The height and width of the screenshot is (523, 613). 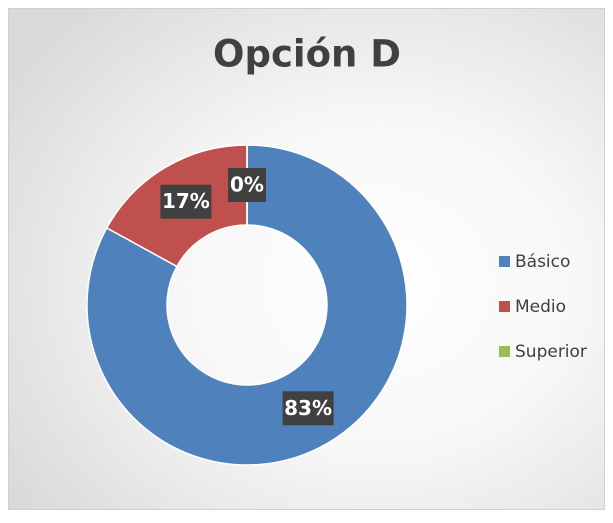 I want to click on data-label: 17%, so click(x=186, y=201).